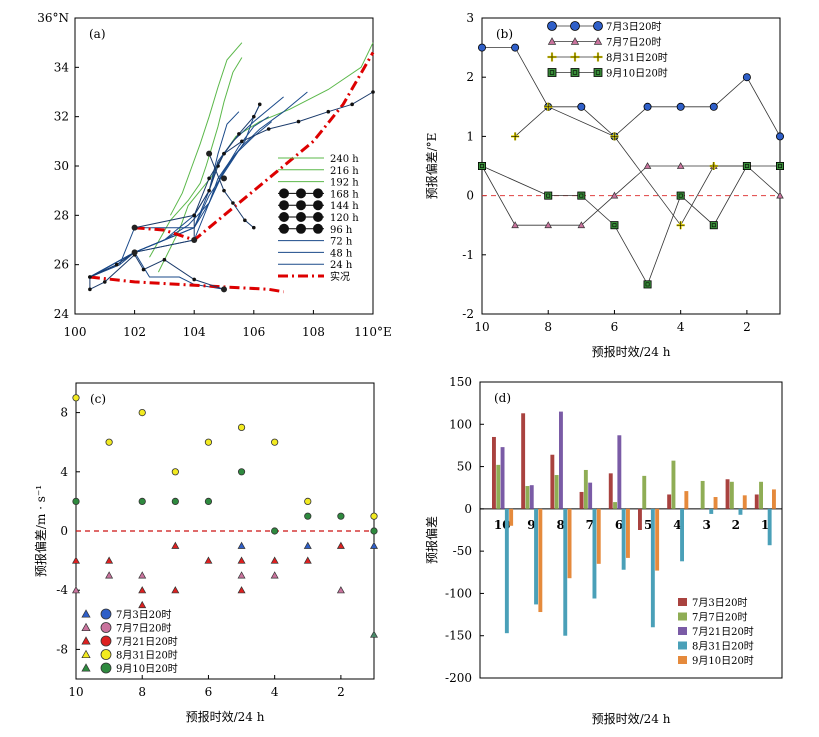 Image resolution: width=819 pixels, height=737 pixels. I want to click on legend-label: 240 h, so click(344, 159).